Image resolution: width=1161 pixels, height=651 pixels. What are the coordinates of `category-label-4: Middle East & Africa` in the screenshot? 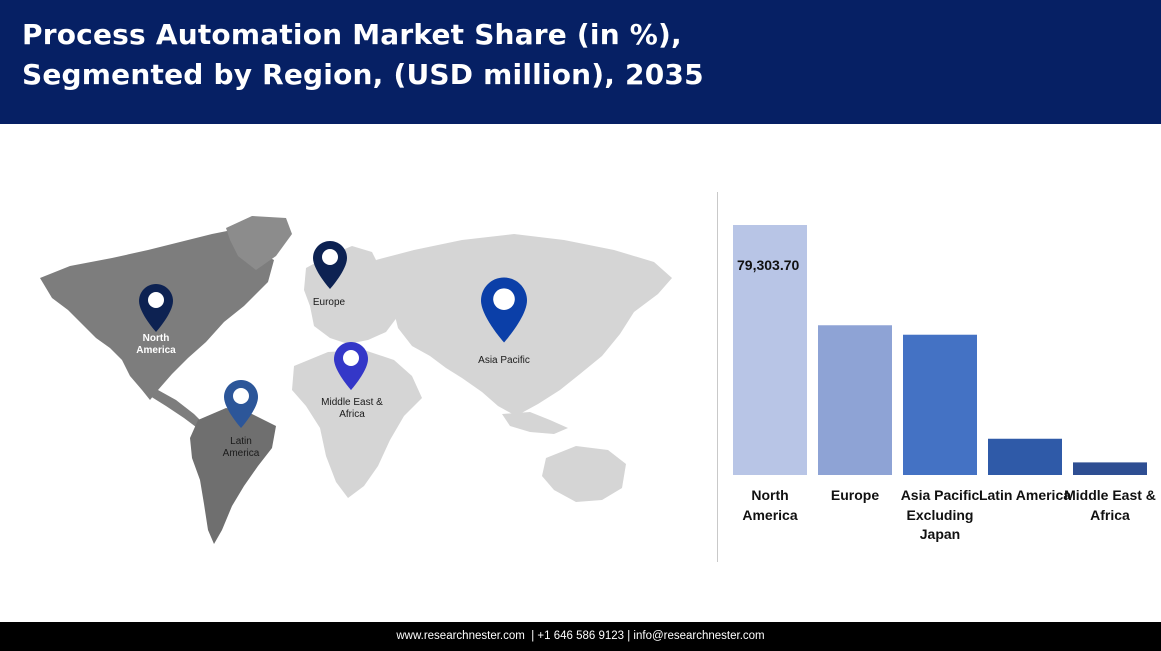 It's located at (1110, 505).